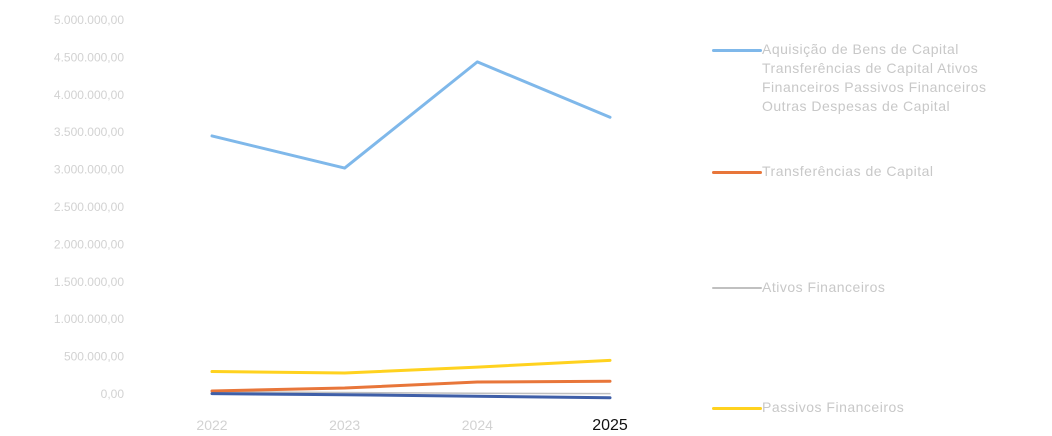 The width and height of the screenshot is (1052, 436). I want to click on y-tick-label: 1.500.000,00, so click(89, 282).